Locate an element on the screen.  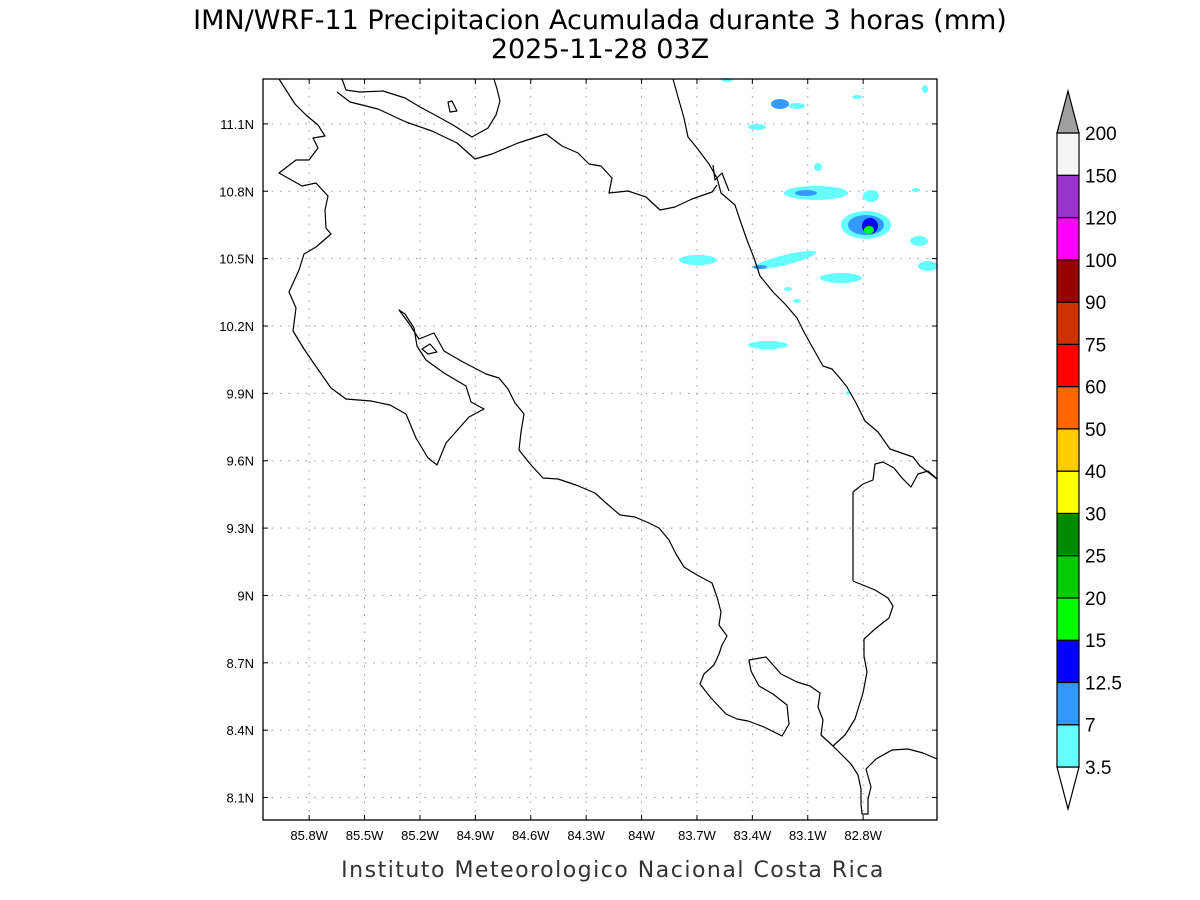
caribbean-coast is located at coordinates (805, 279).